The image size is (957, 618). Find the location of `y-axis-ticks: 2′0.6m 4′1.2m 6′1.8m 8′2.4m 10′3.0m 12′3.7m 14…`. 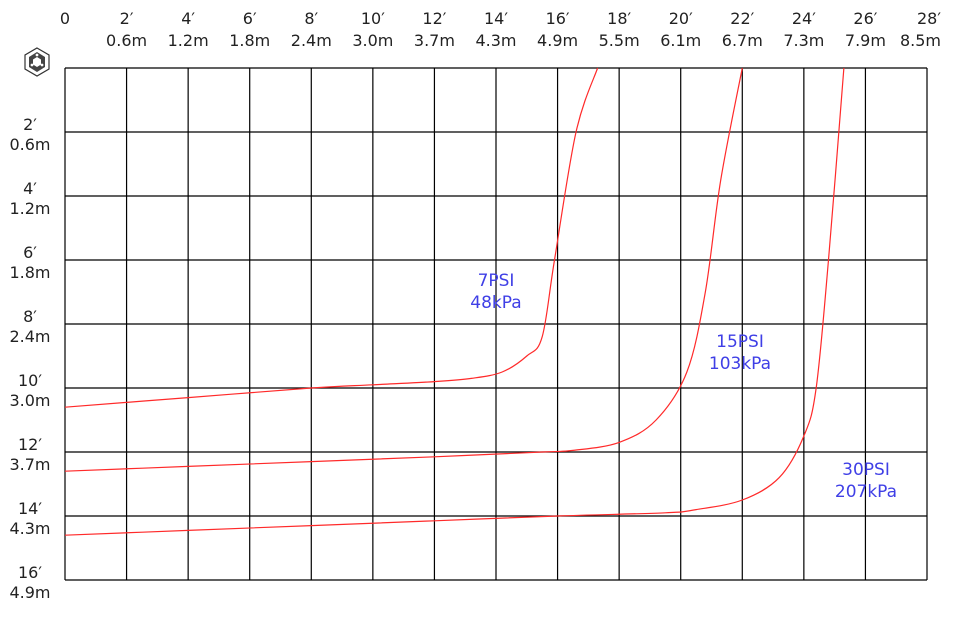

y-axis-ticks: 2′0.6m 4′1.2m 6′1.8m 8′2.4m 10′3.0m 12′3.7m 14… is located at coordinates (29, 358).